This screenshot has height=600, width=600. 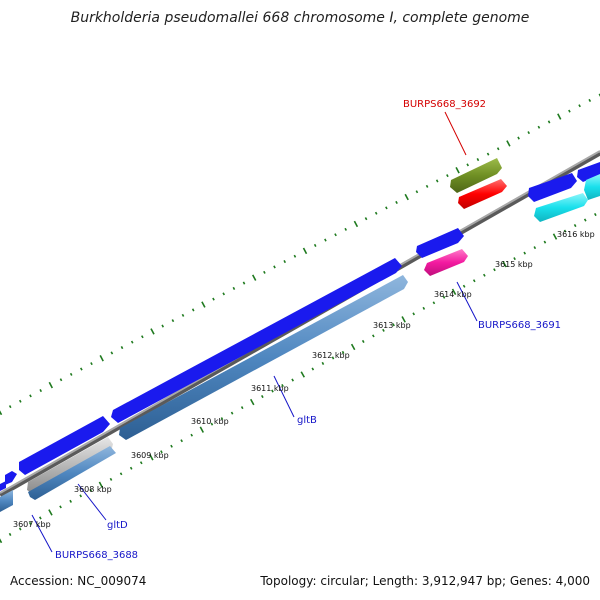 What do you see at coordinates (331, 355) in the screenshot?
I see `scale-label: 3612 kbp` at bounding box center [331, 355].